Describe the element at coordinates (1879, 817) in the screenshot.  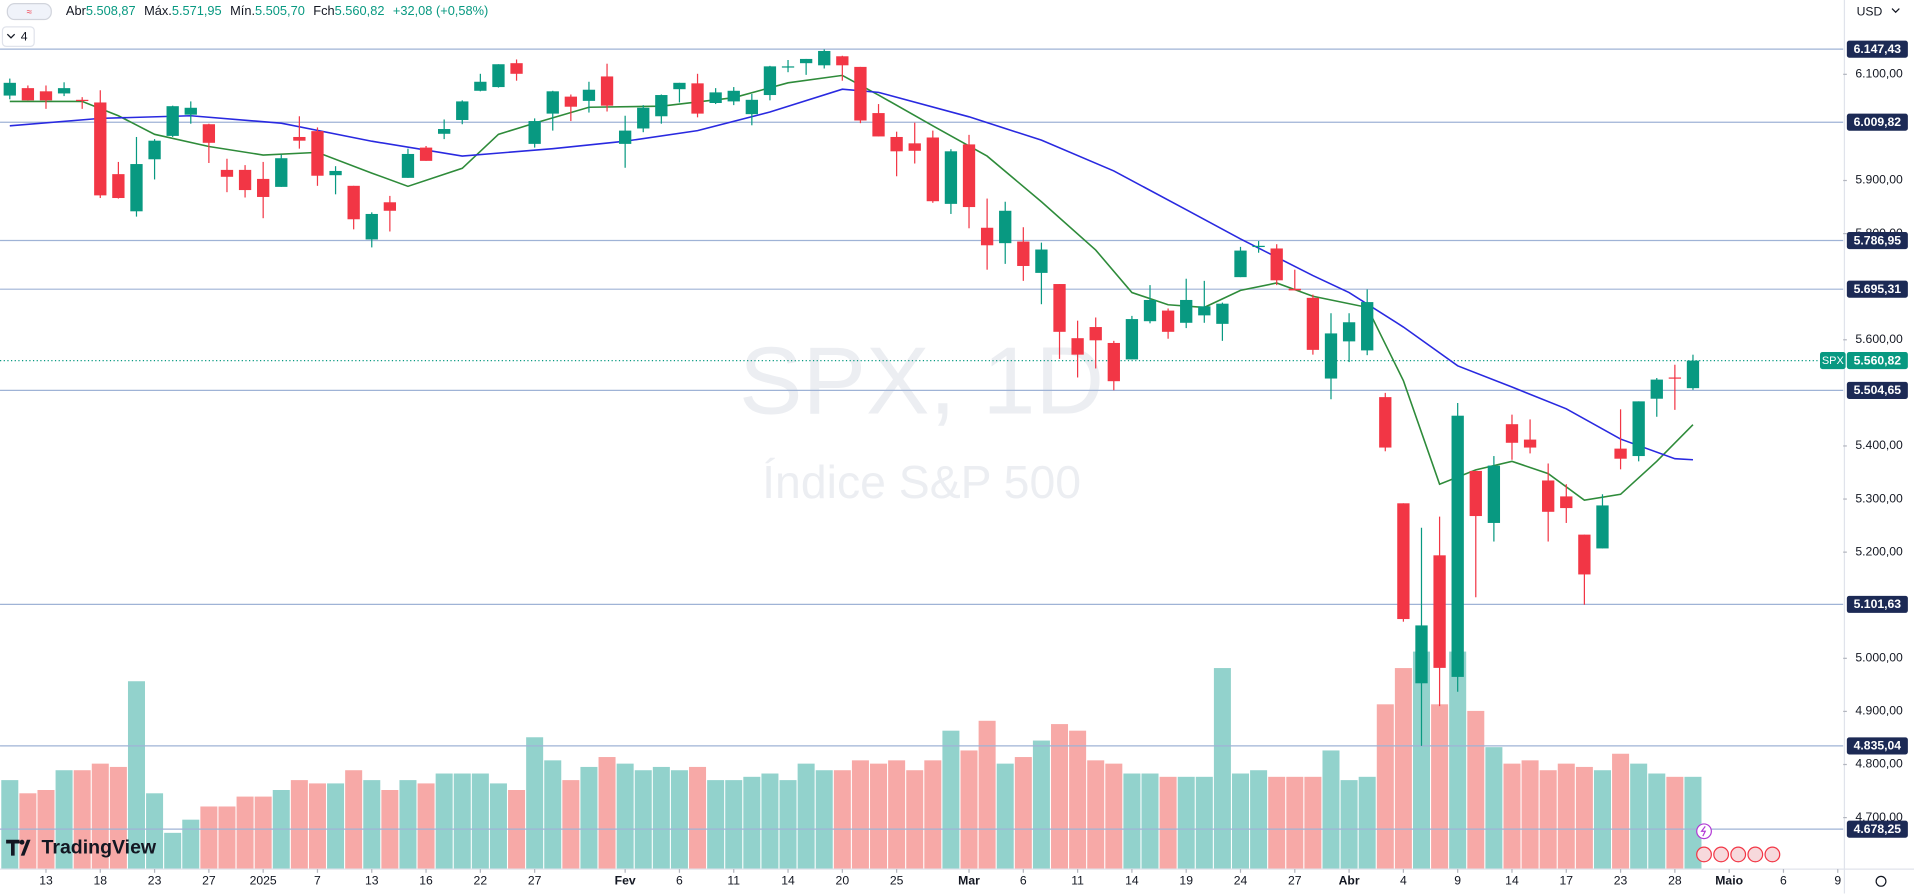
I see `y-tick-label: 4.700,00` at that location.